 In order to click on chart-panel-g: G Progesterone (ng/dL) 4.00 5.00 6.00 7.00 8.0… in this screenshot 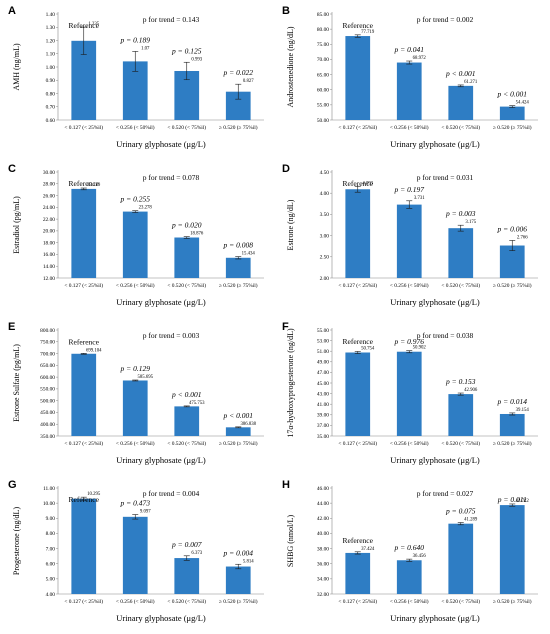, I will do `click(141, 555)`.